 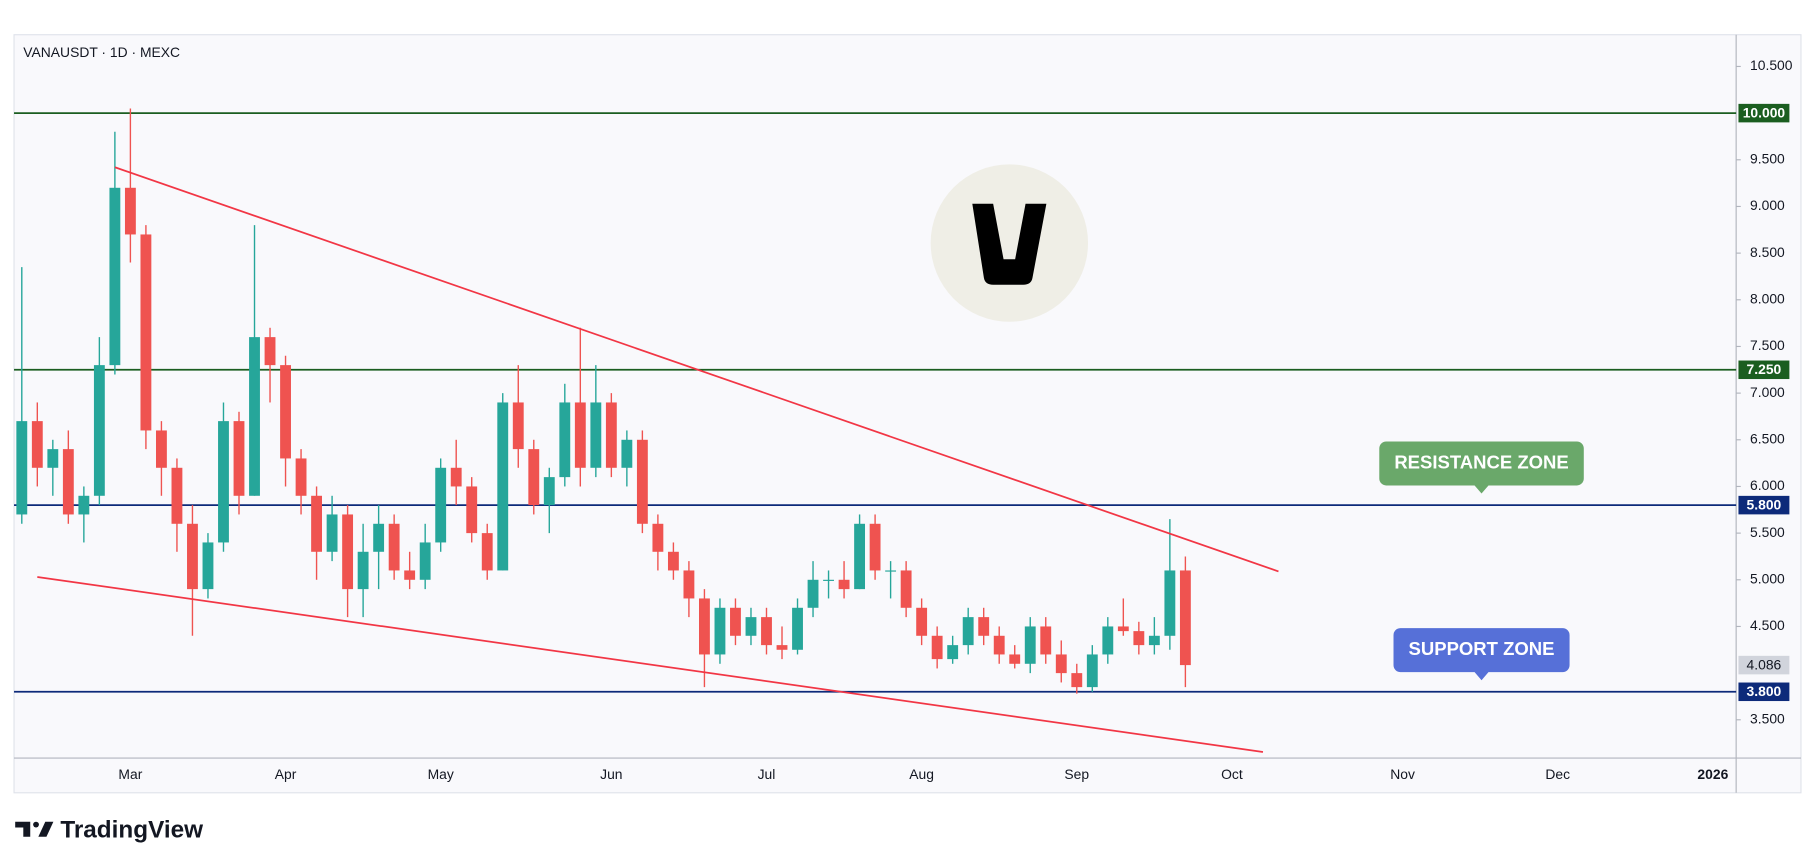 I want to click on trendline, so click(x=650, y=664).